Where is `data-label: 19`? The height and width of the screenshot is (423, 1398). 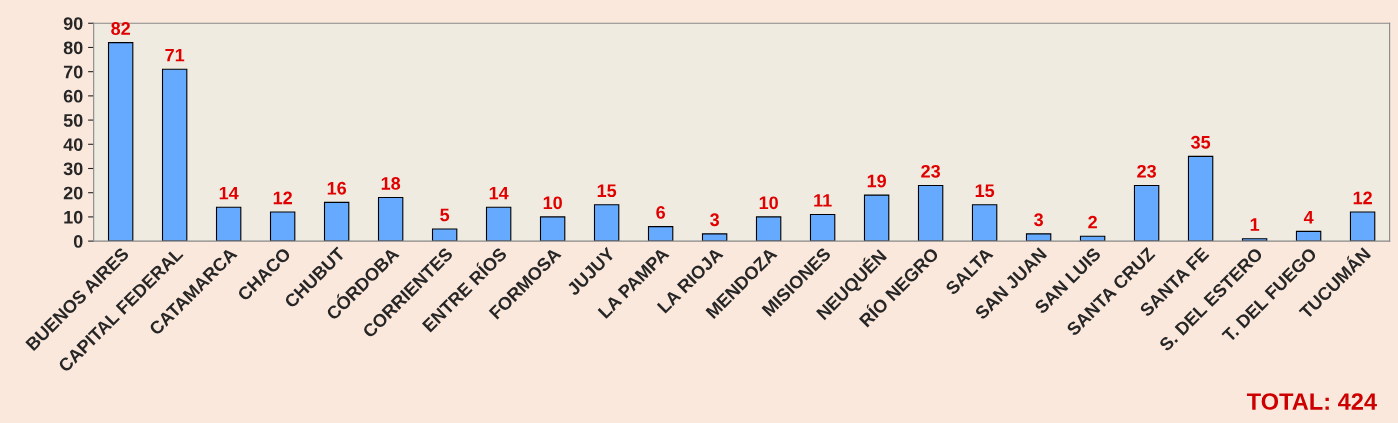 data-label: 19 is located at coordinates (877, 181).